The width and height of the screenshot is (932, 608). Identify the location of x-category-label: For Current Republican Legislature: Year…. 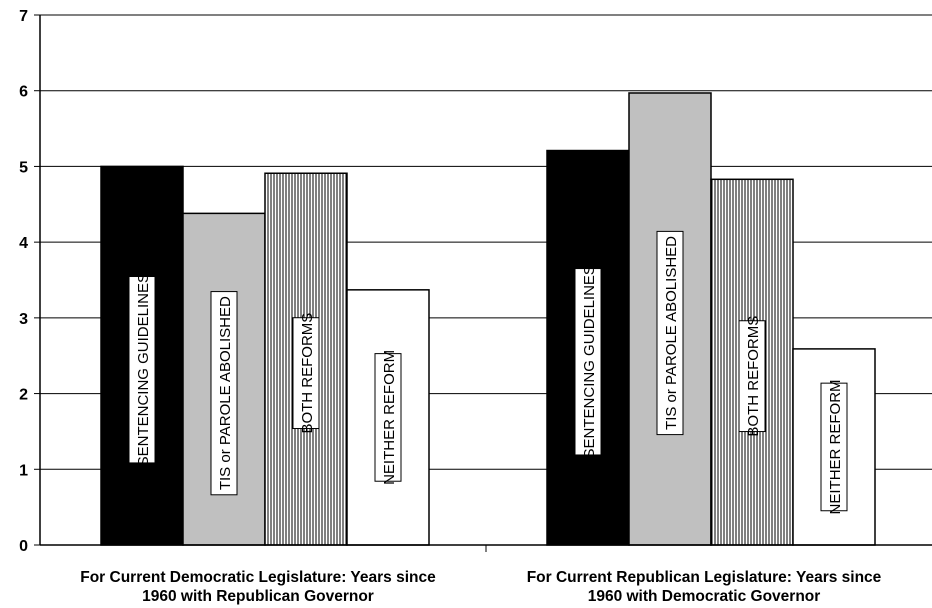
(704, 577).